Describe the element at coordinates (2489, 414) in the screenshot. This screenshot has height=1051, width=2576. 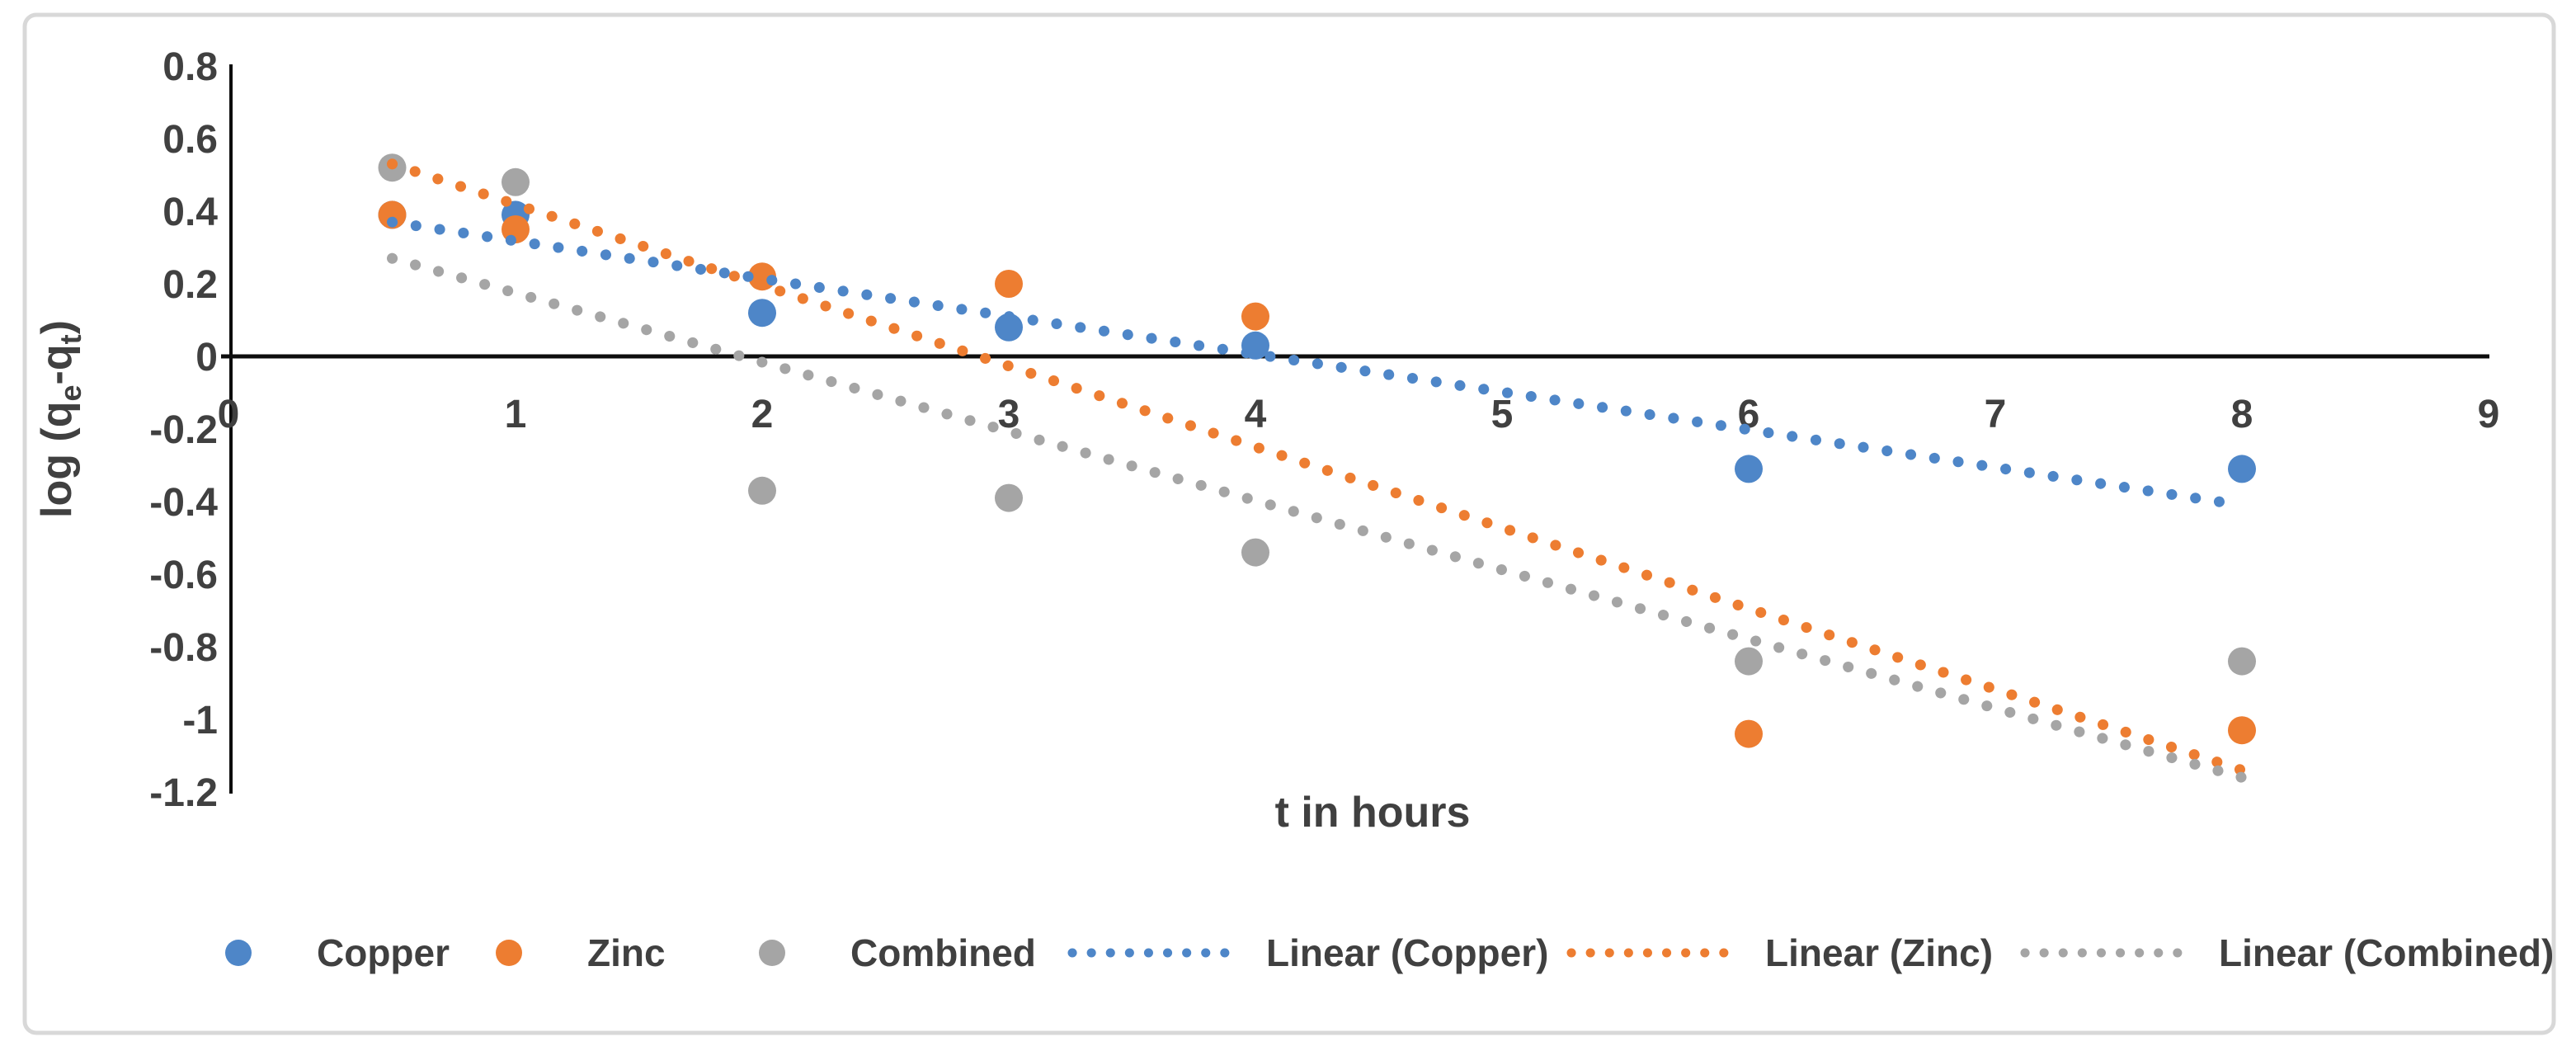
I see `x-tick-label: 9` at that location.